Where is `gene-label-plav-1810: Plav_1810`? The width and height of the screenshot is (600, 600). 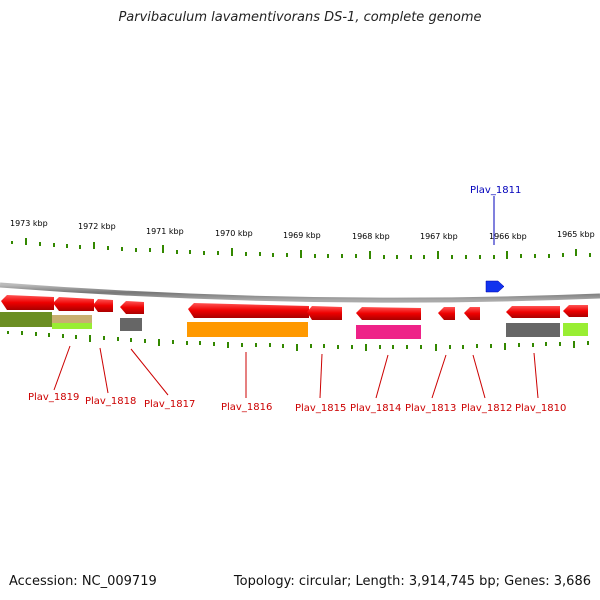 gene-label-plav-1810: Plav_1810 is located at coordinates (540, 408).